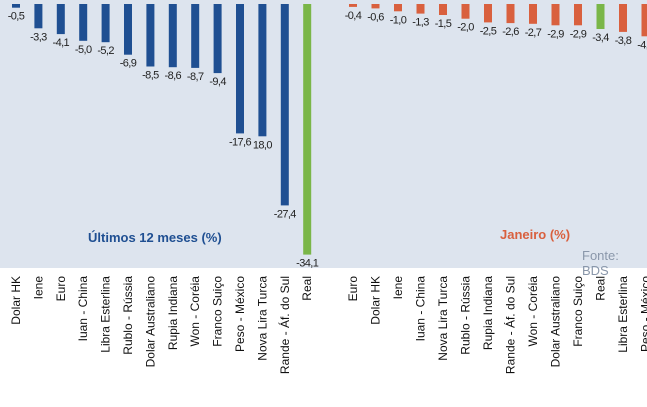 This screenshot has height=407, width=647. I want to click on chart-2-category-label: Libra Esterlina, so click(623, 314).